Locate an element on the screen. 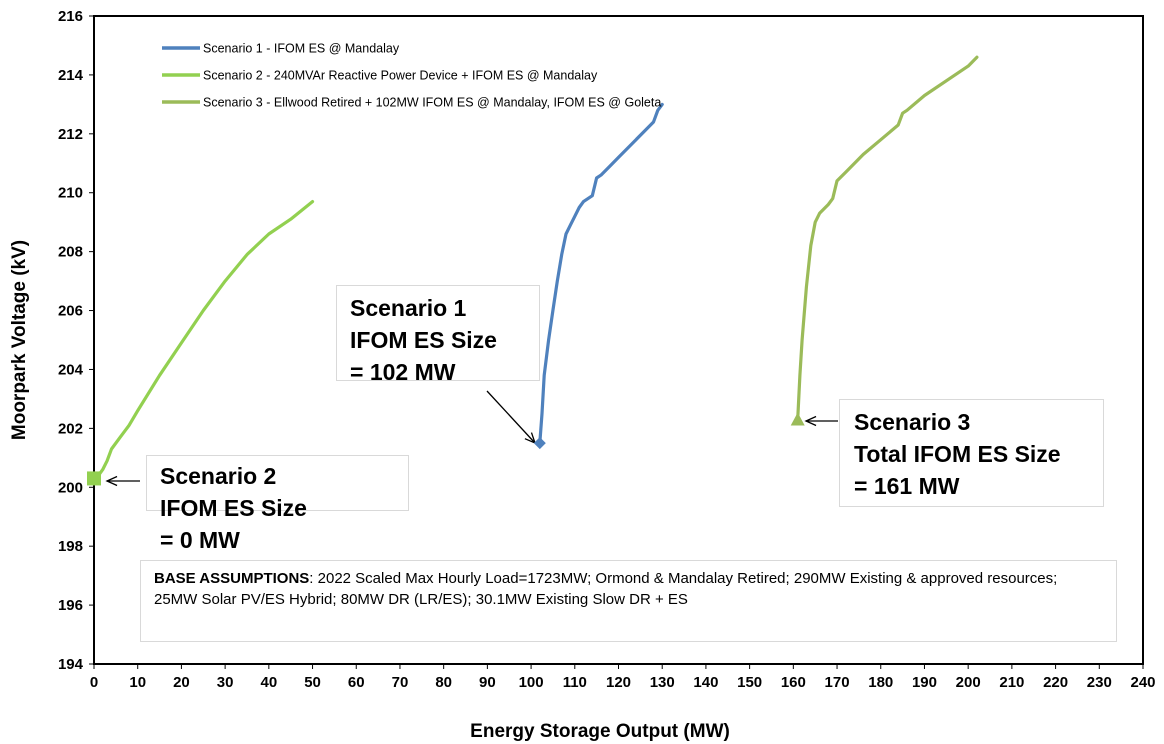 This screenshot has height=744, width=1164. arrow-scenario-3-head is located at coordinates (810, 421).